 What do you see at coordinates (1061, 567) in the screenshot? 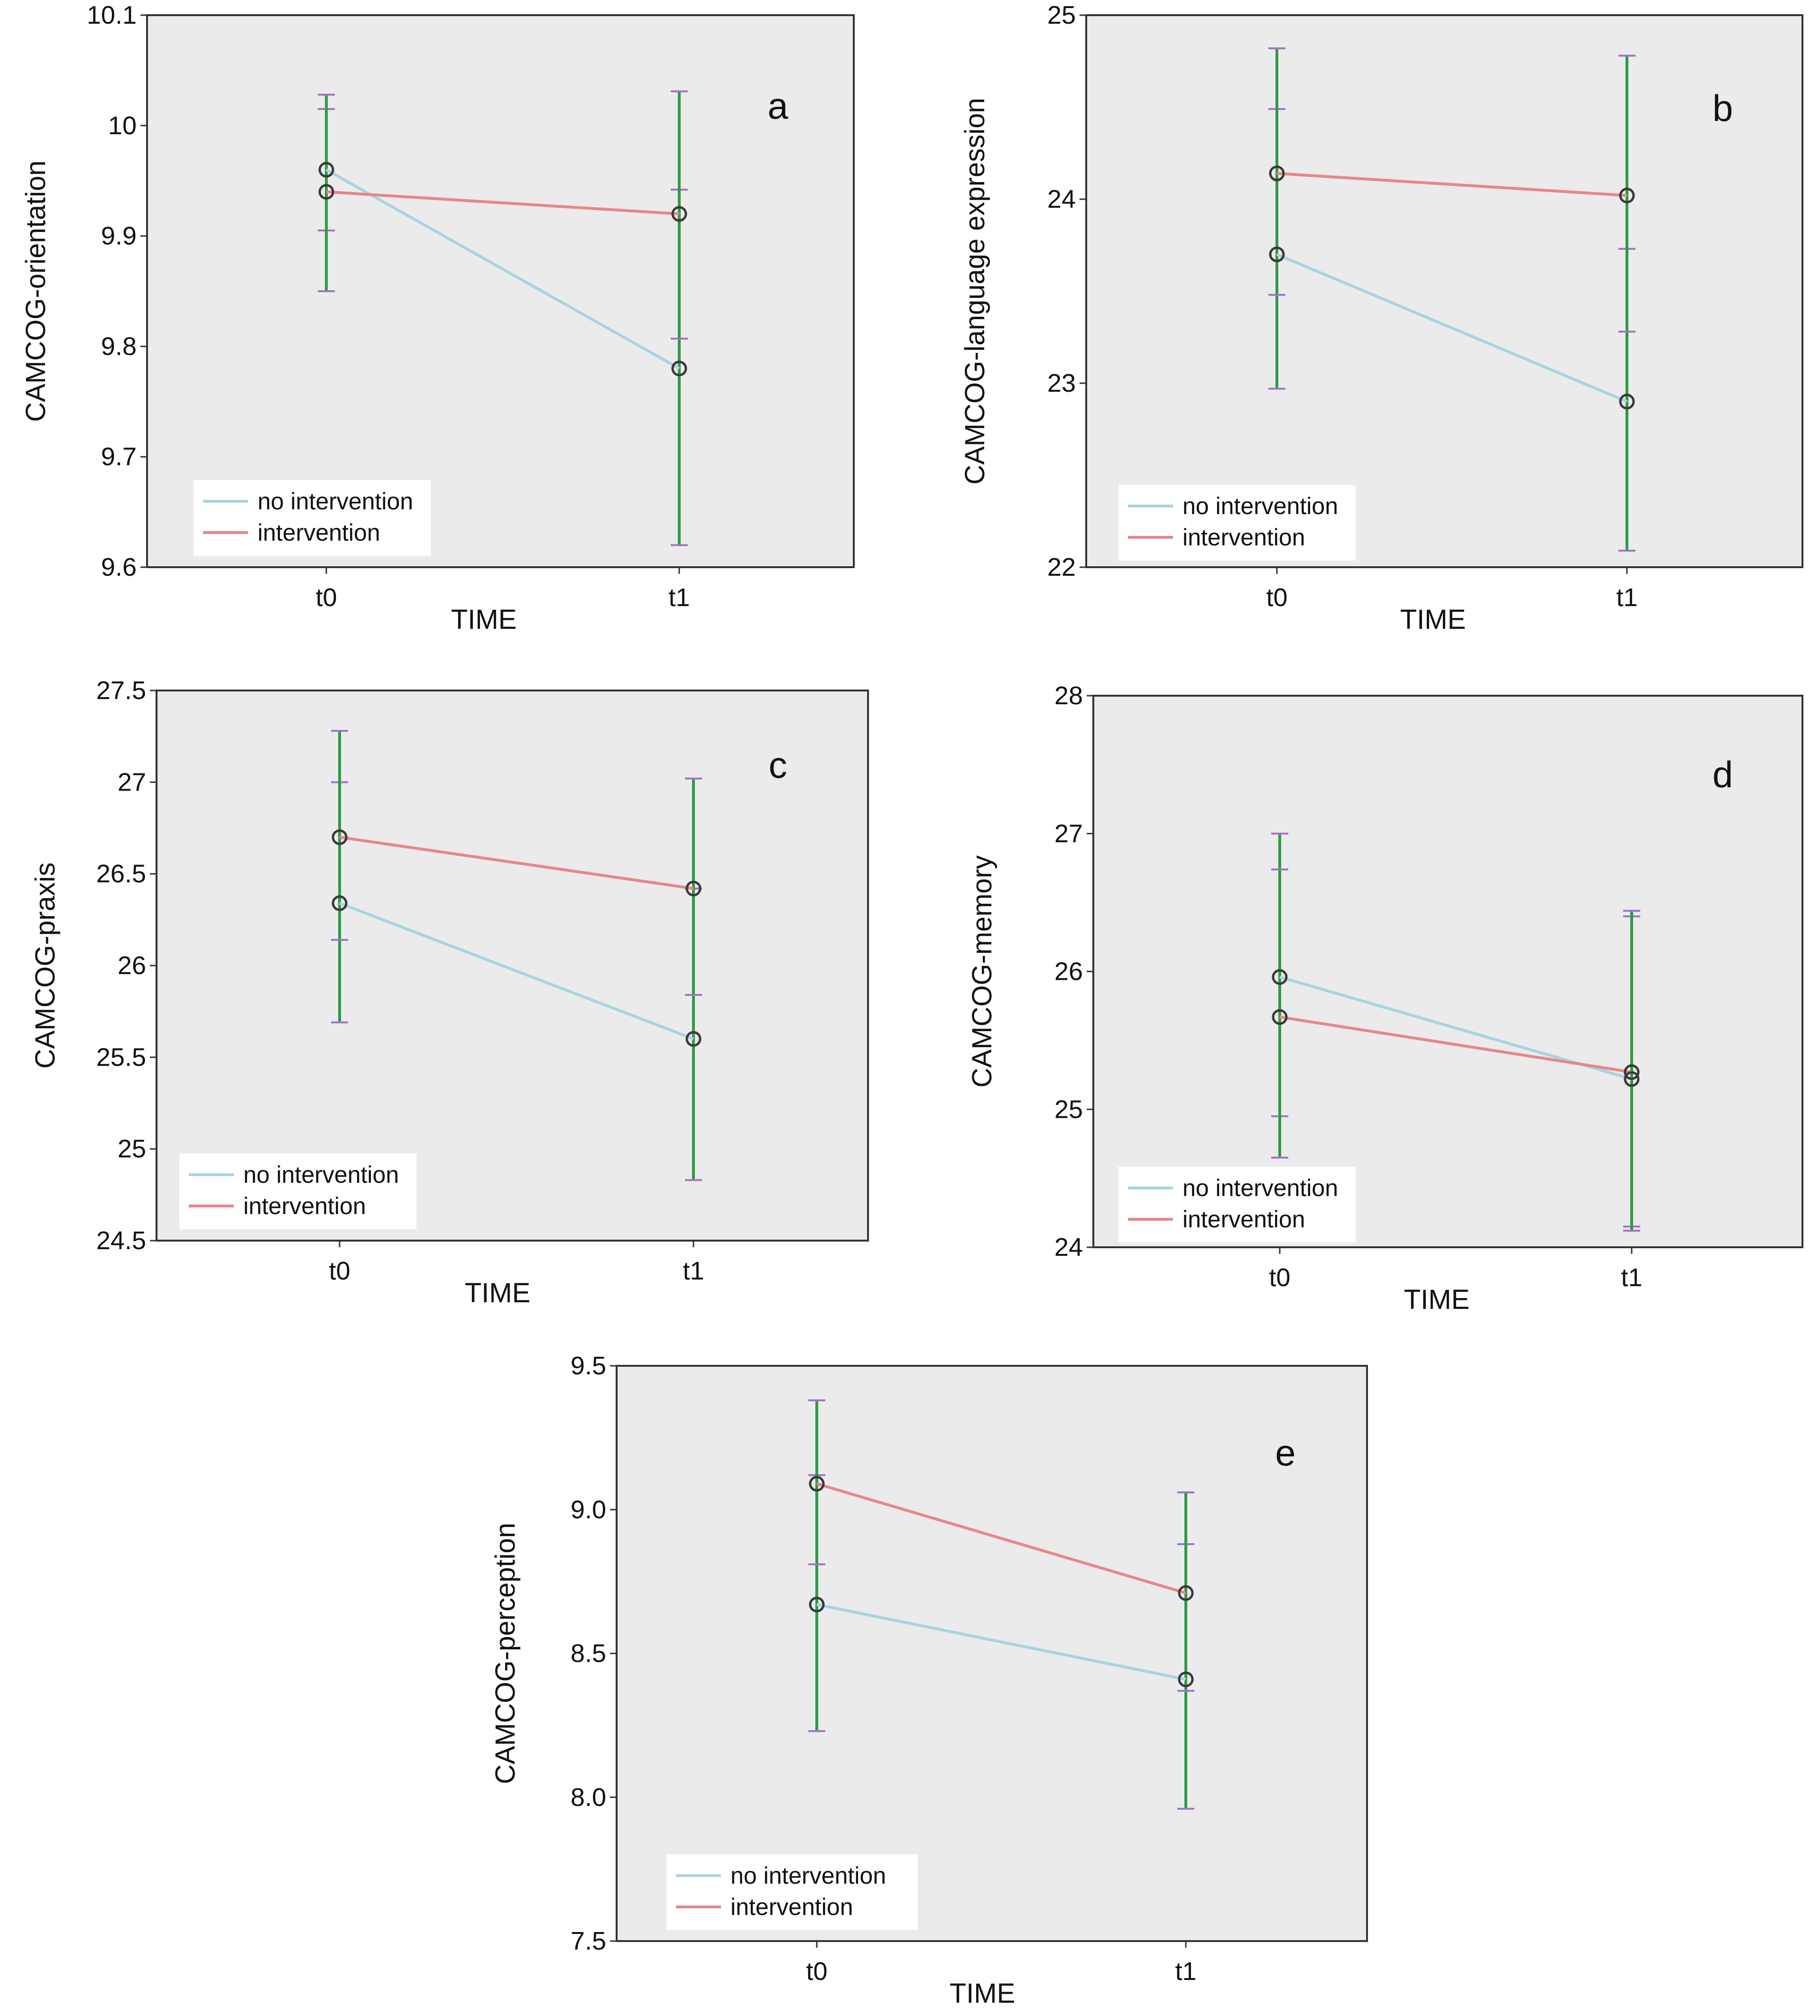
I see `y-tick-label: 22` at bounding box center [1061, 567].